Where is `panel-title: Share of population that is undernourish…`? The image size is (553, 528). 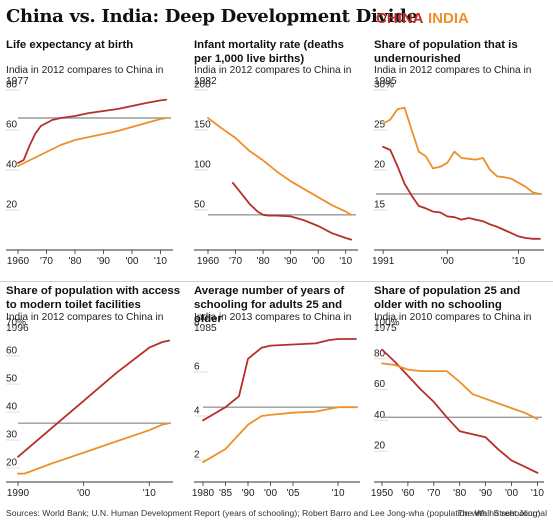 panel-title: Share of population that is undernourish… is located at coordinates (446, 52).